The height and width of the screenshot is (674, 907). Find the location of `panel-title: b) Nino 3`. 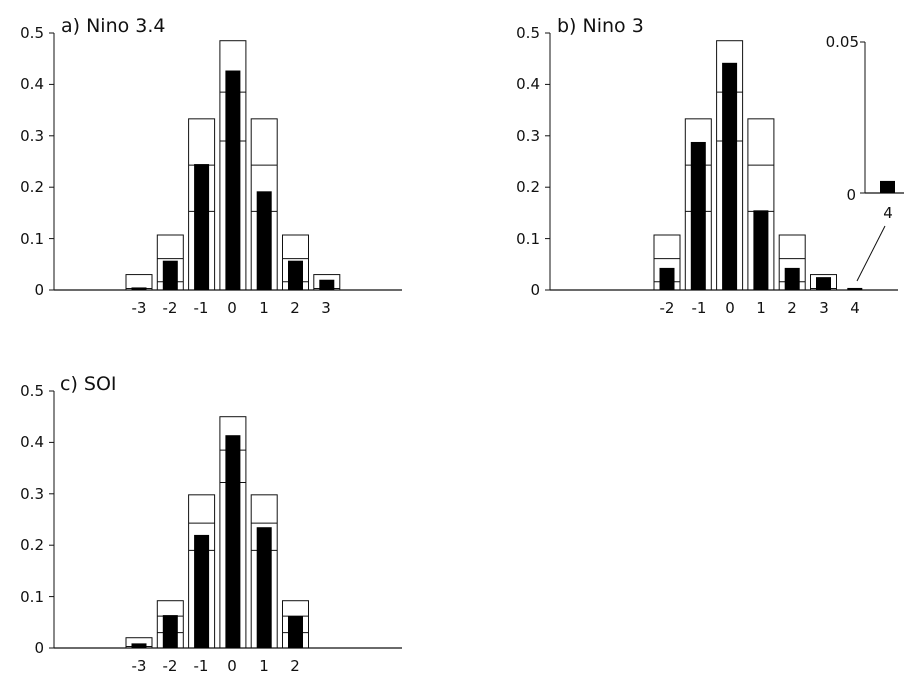

panel-title: b) Nino 3 is located at coordinates (600, 26).